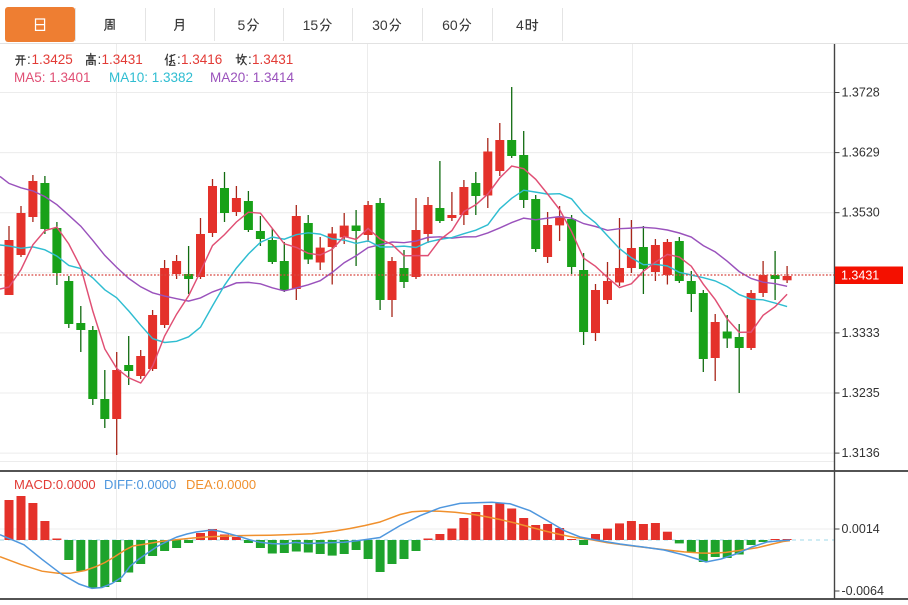 The width and height of the screenshot is (908, 605). What do you see at coordinates (520, 25) in the screenshot?
I see `svg-text: 4` at bounding box center [520, 25].